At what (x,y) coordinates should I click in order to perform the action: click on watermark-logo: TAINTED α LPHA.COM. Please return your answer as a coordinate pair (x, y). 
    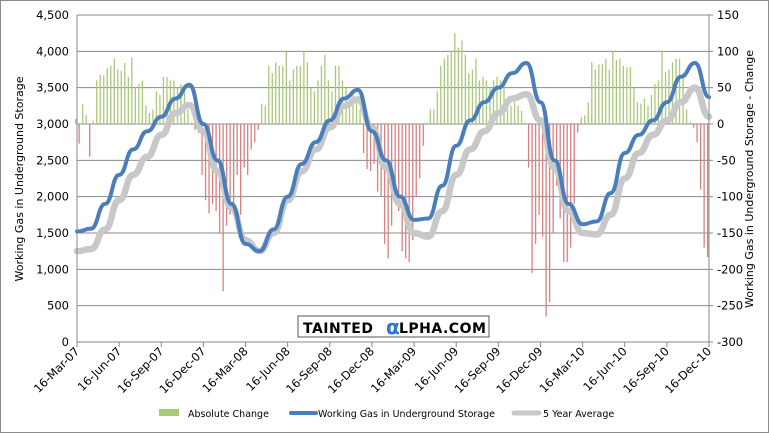
    Looking at the image, I should click on (393, 327).